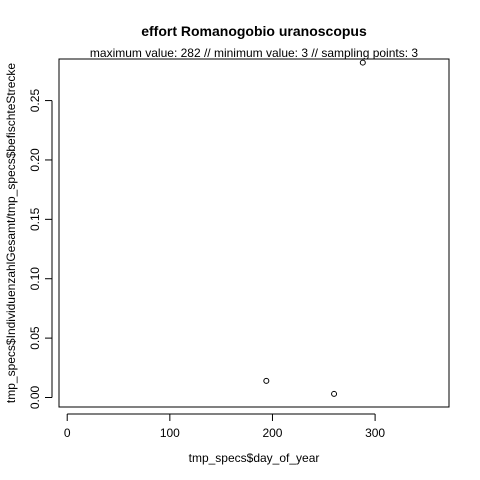 The height and width of the screenshot is (480, 480). Describe the element at coordinates (254, 31) in the screenshot. I see `chart-title: effort Romanogobio uranoscopus` at that location.